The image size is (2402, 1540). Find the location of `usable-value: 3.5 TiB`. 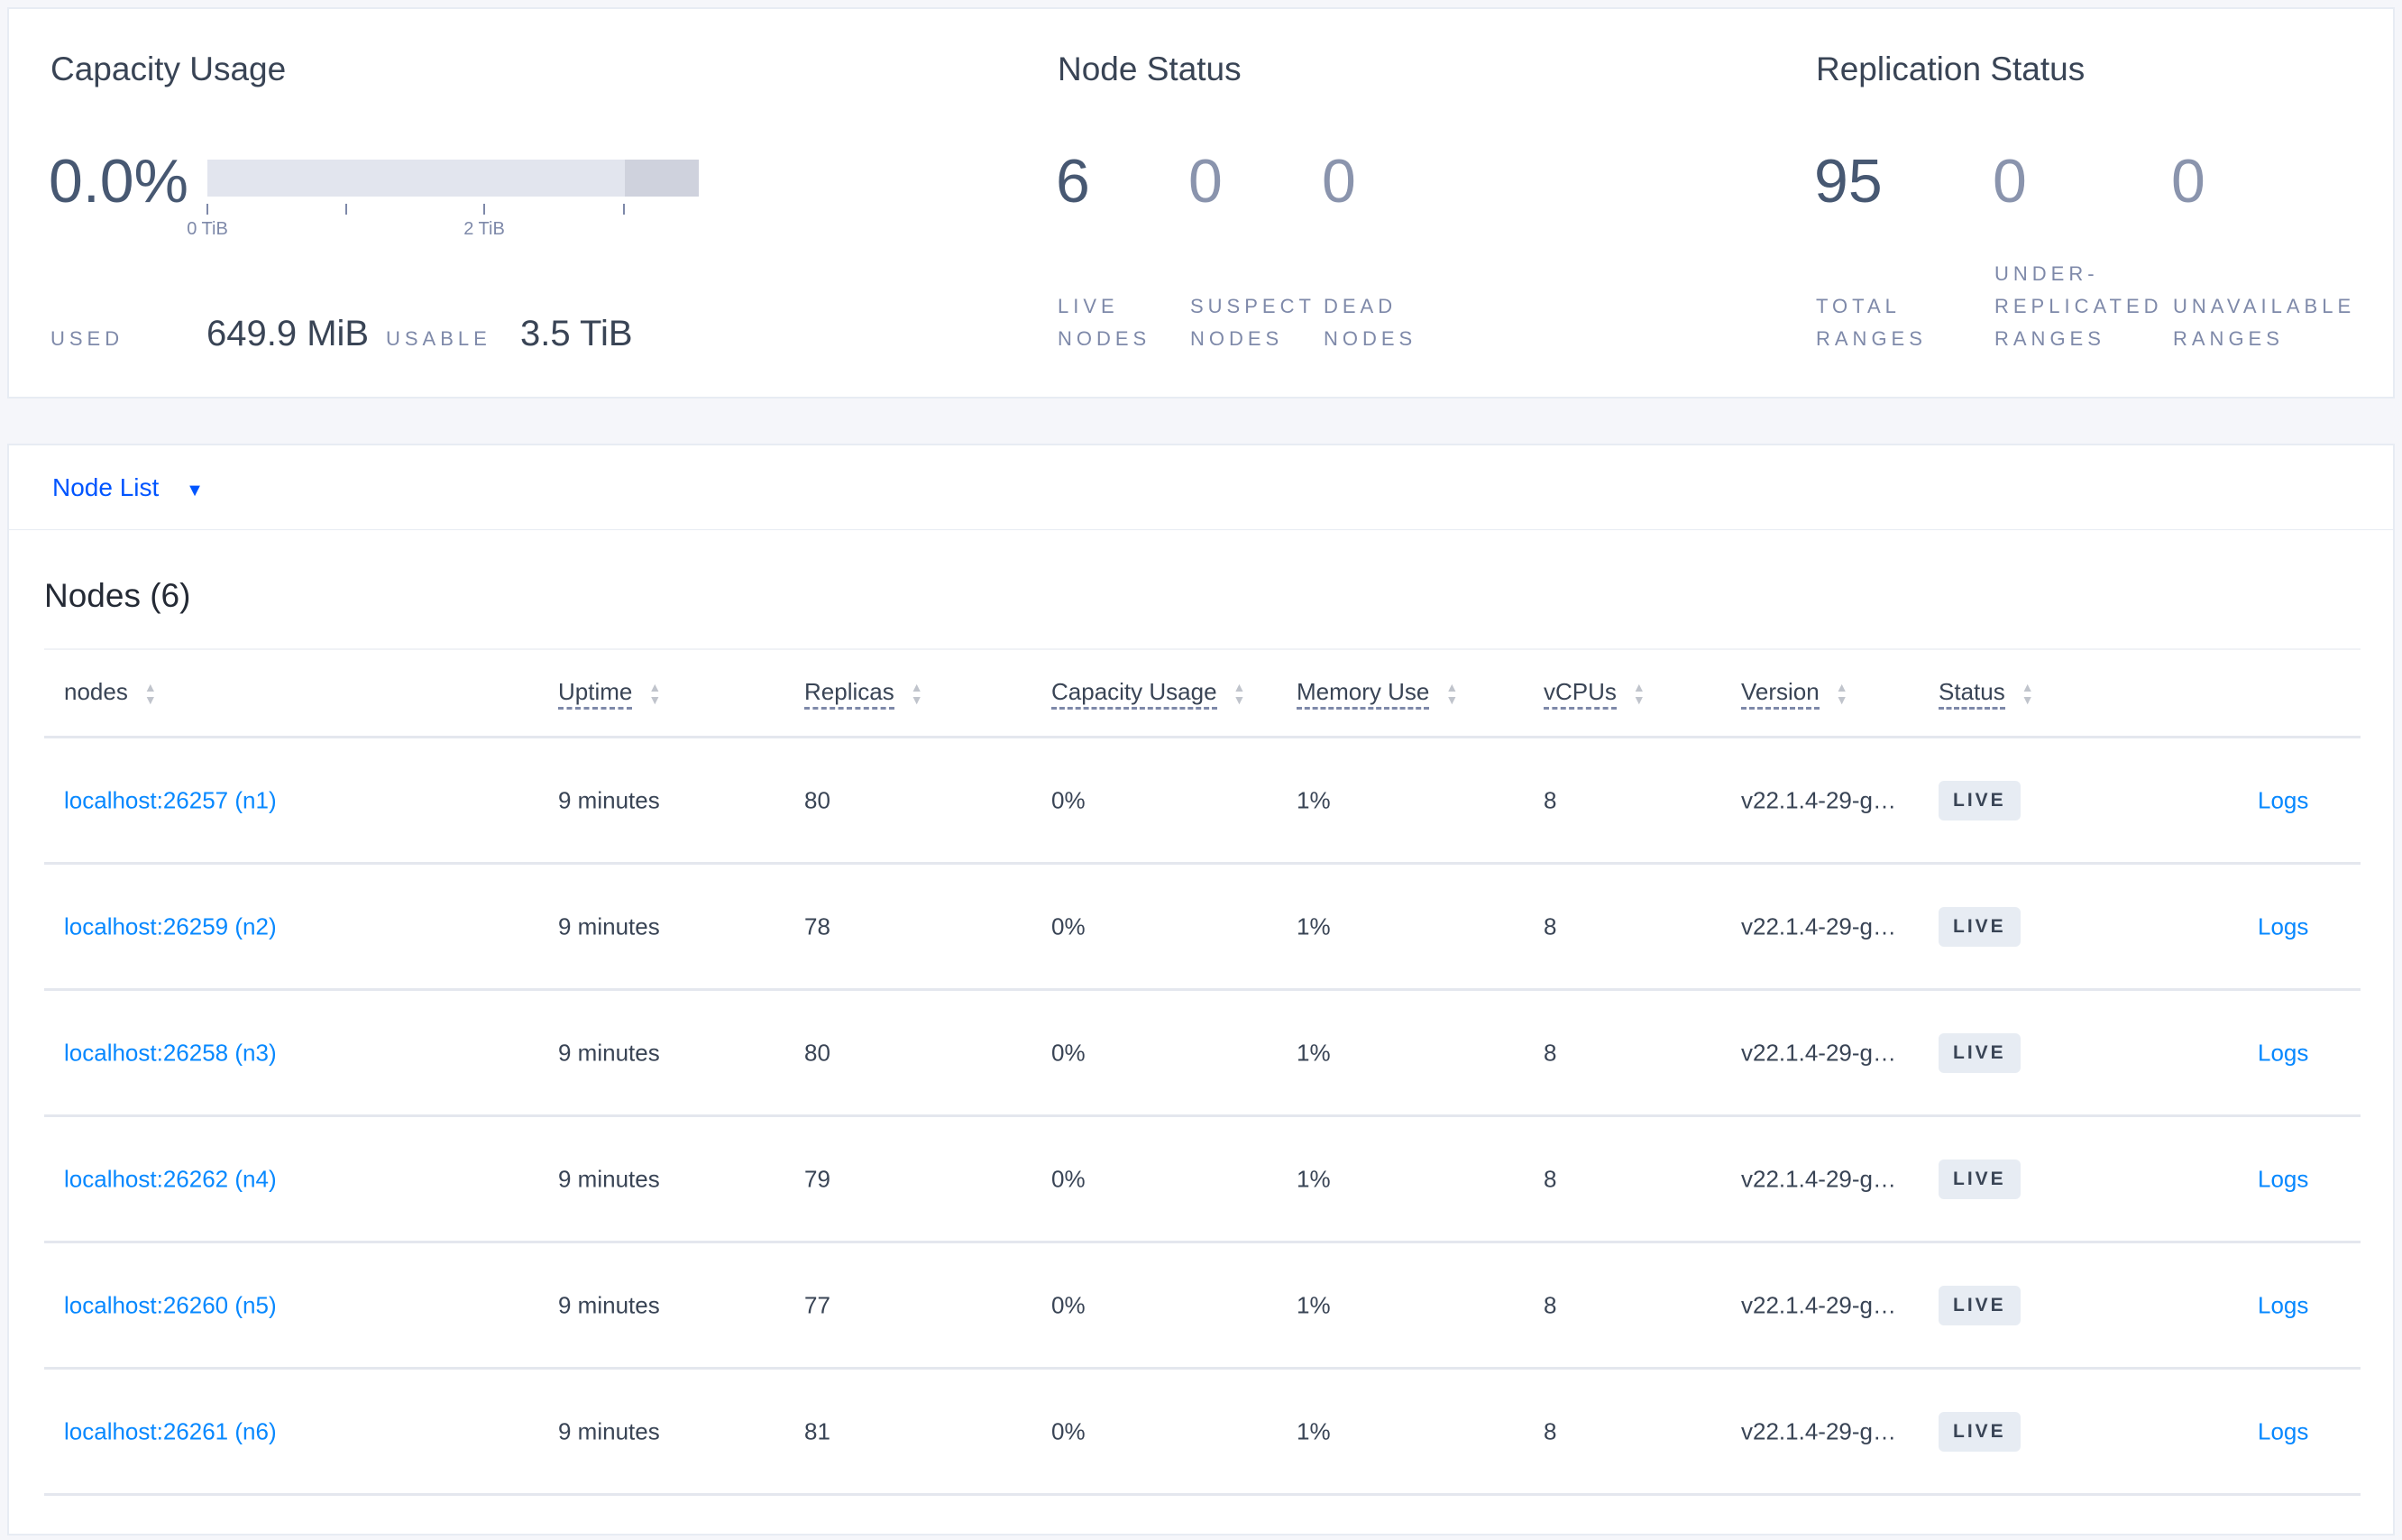

usable-value: 3.5 TiB is located at coordinates (576, 333).